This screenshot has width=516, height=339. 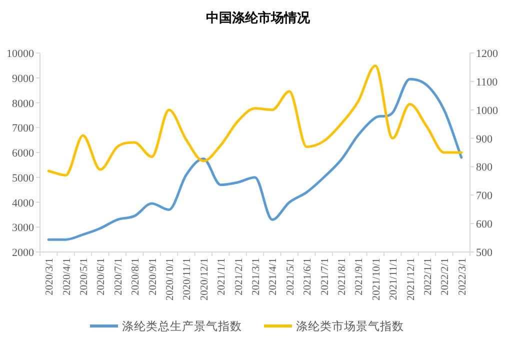 I want to click on x-tick-label: 2021/10/1, so click(x=376, y=279).